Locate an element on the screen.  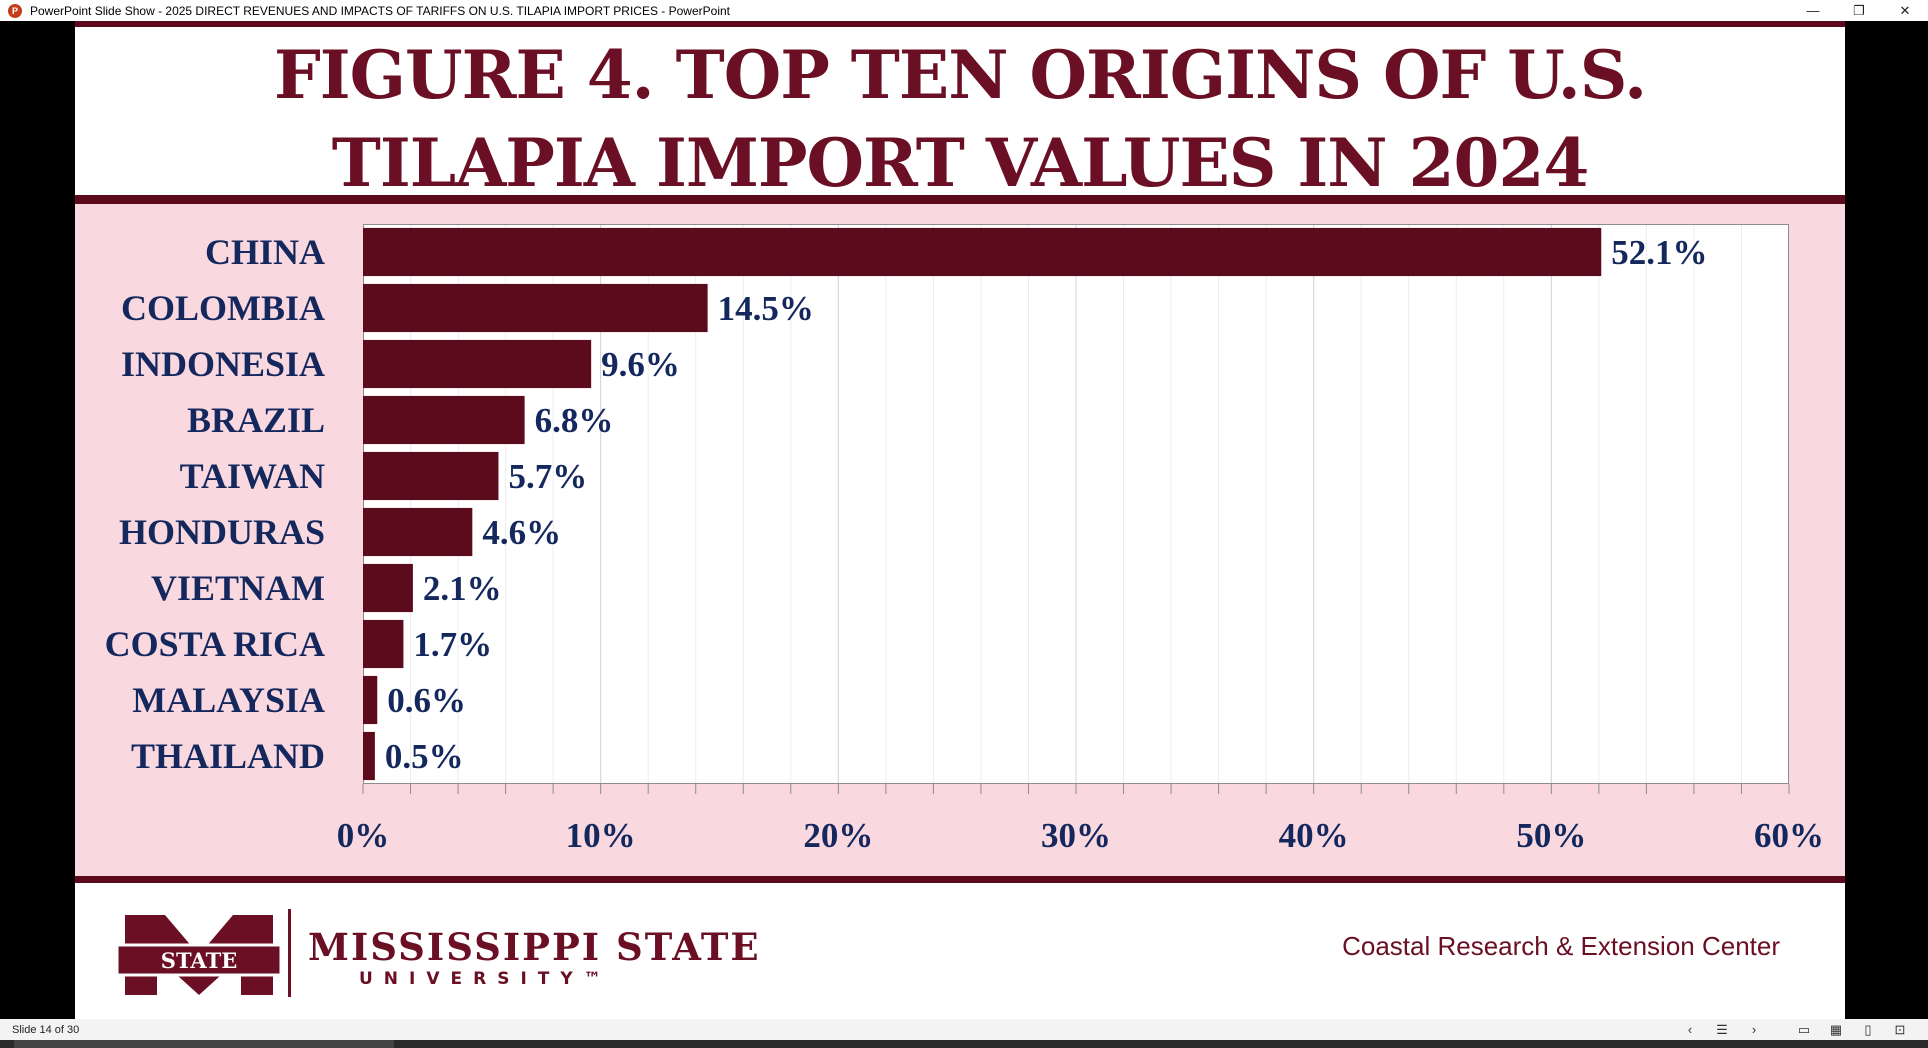
category-label: COLOMBIA is located at coordinates (223, 308).